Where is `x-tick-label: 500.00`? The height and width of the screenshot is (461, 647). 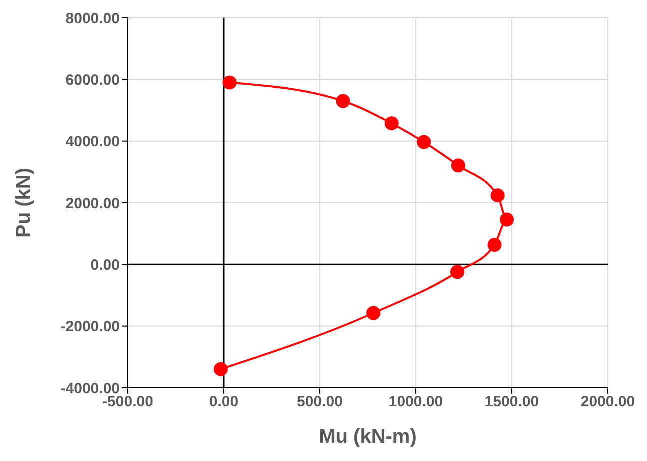 x-tick-label: 500.00 is located at coordinates (320, 402).